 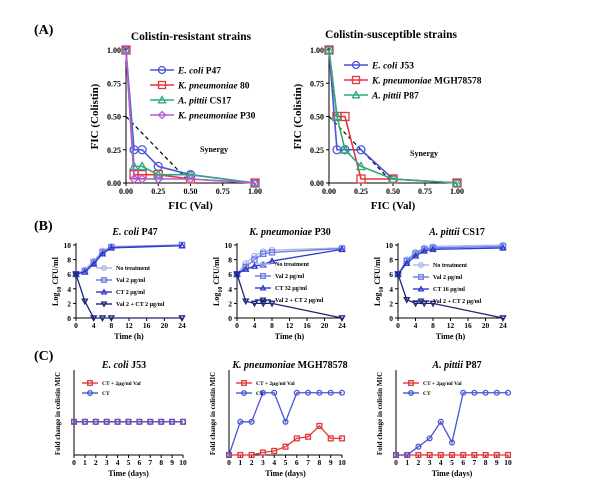 I want to click on x-tick-label: 0.50, so click(x=393, y=191).